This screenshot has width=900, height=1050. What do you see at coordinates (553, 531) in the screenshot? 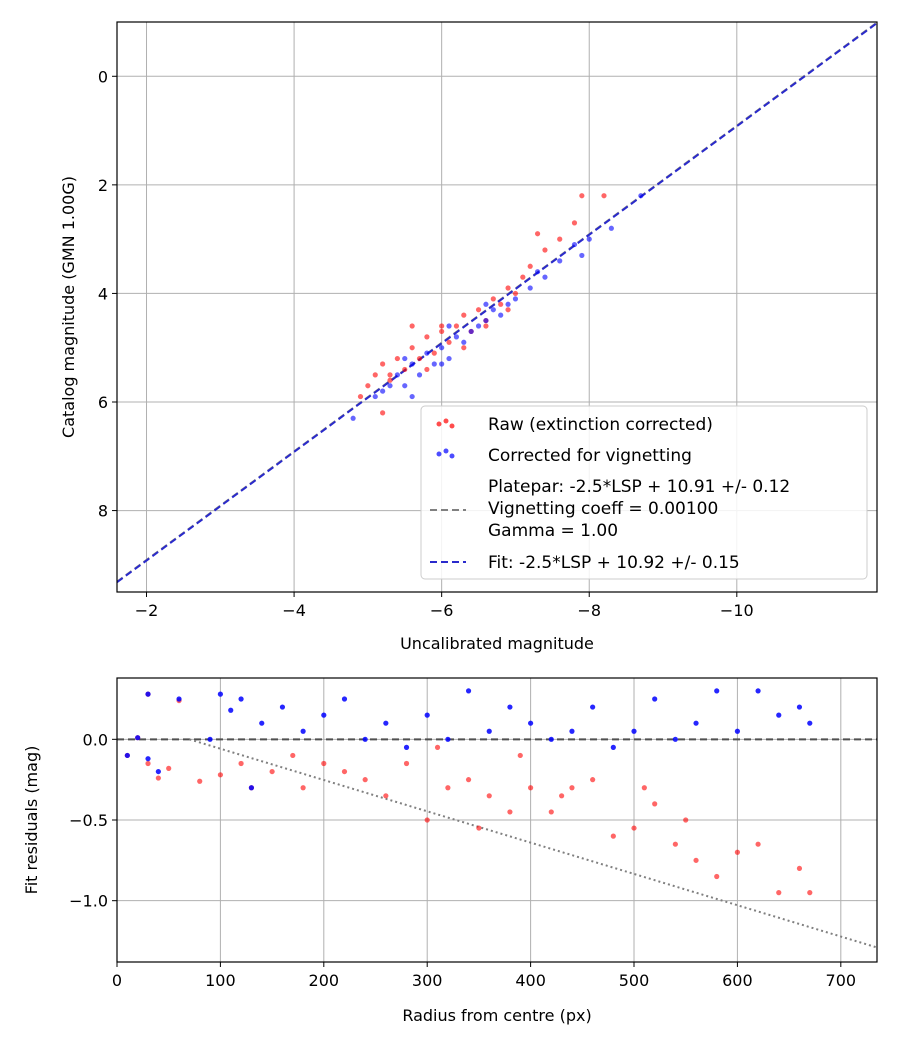
I see `legend-platepar-line3: Gamma = 1.00` at bounding box center [553, 531].